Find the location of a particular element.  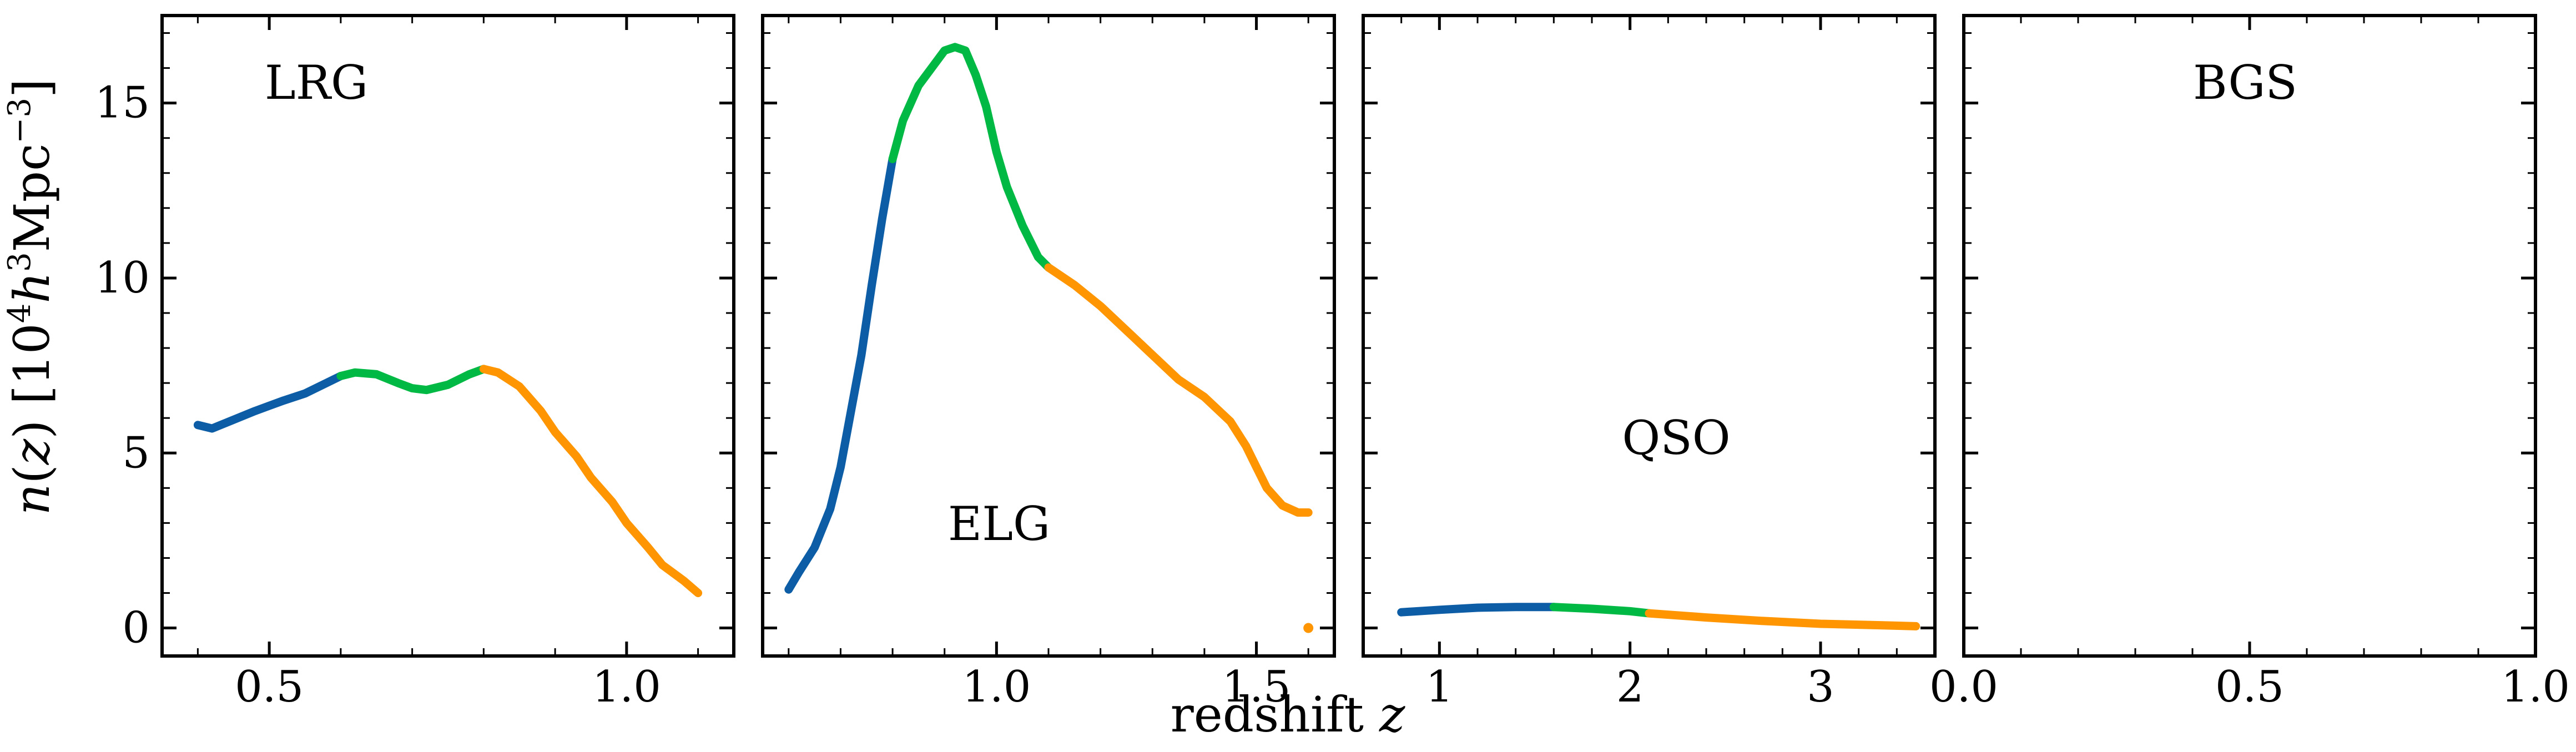

ytick-label: 0 is located at coordinates (136, 628).